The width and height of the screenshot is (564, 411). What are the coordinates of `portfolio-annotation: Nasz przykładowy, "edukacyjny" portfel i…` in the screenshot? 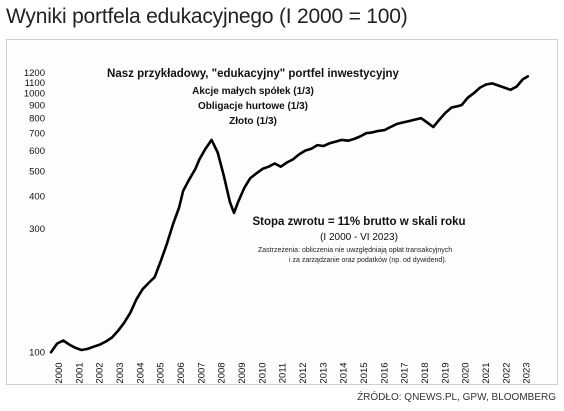 It's located at (253, 97).